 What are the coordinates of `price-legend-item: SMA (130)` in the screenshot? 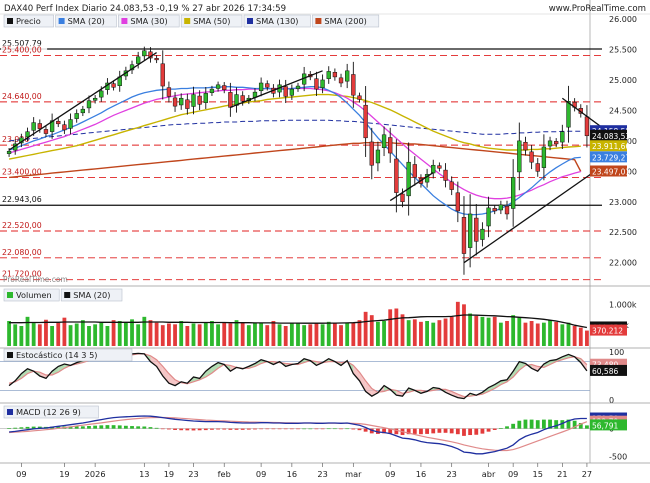 It's located at (277, 21).